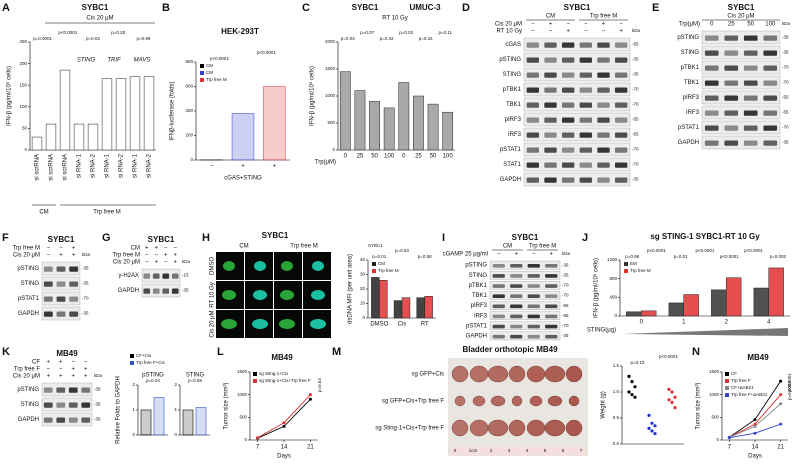 The image size is (800, 464). I want to click on p-value: p=0.02, so click(93, 38).